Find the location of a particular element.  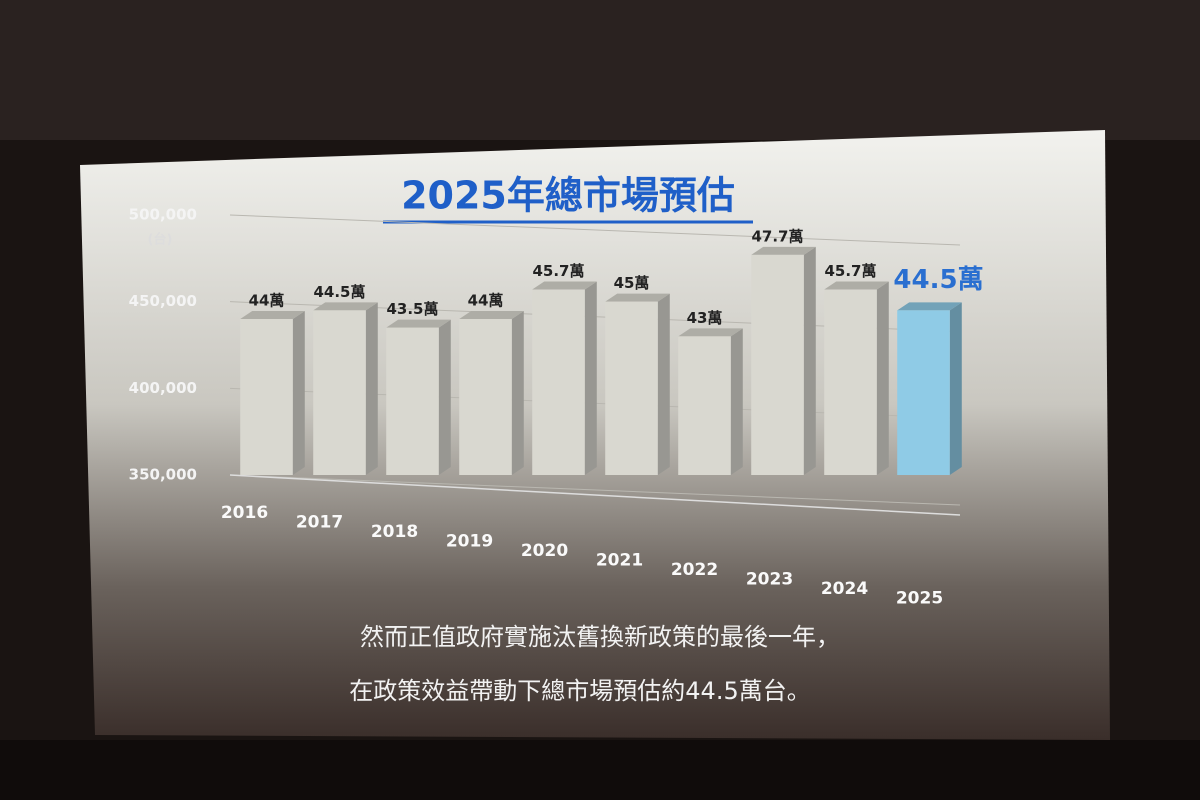

value-label: 47.7萬 is located at coordinates (777, 236).